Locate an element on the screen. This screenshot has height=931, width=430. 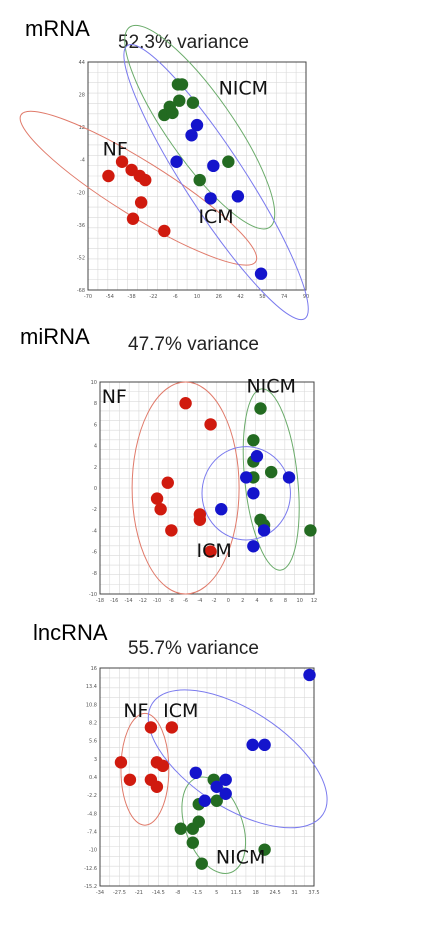
x-tick-label: 26 is located at coordinates (219, 297).